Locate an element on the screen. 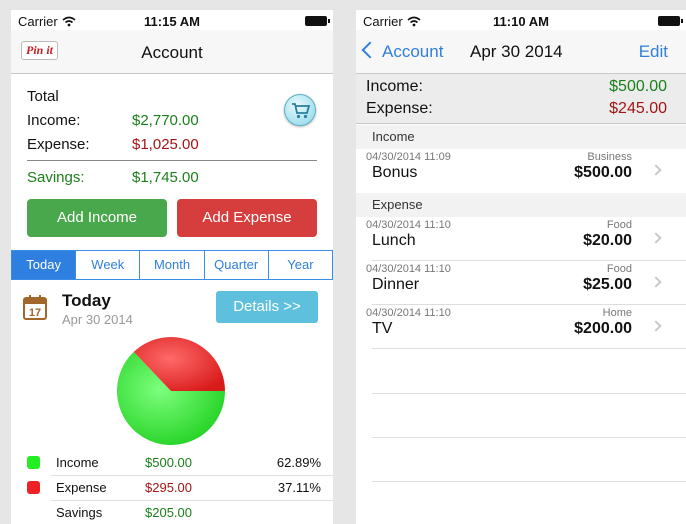 The image size is (686, 524). tab-year: Year is located at coordinates (300, 264).